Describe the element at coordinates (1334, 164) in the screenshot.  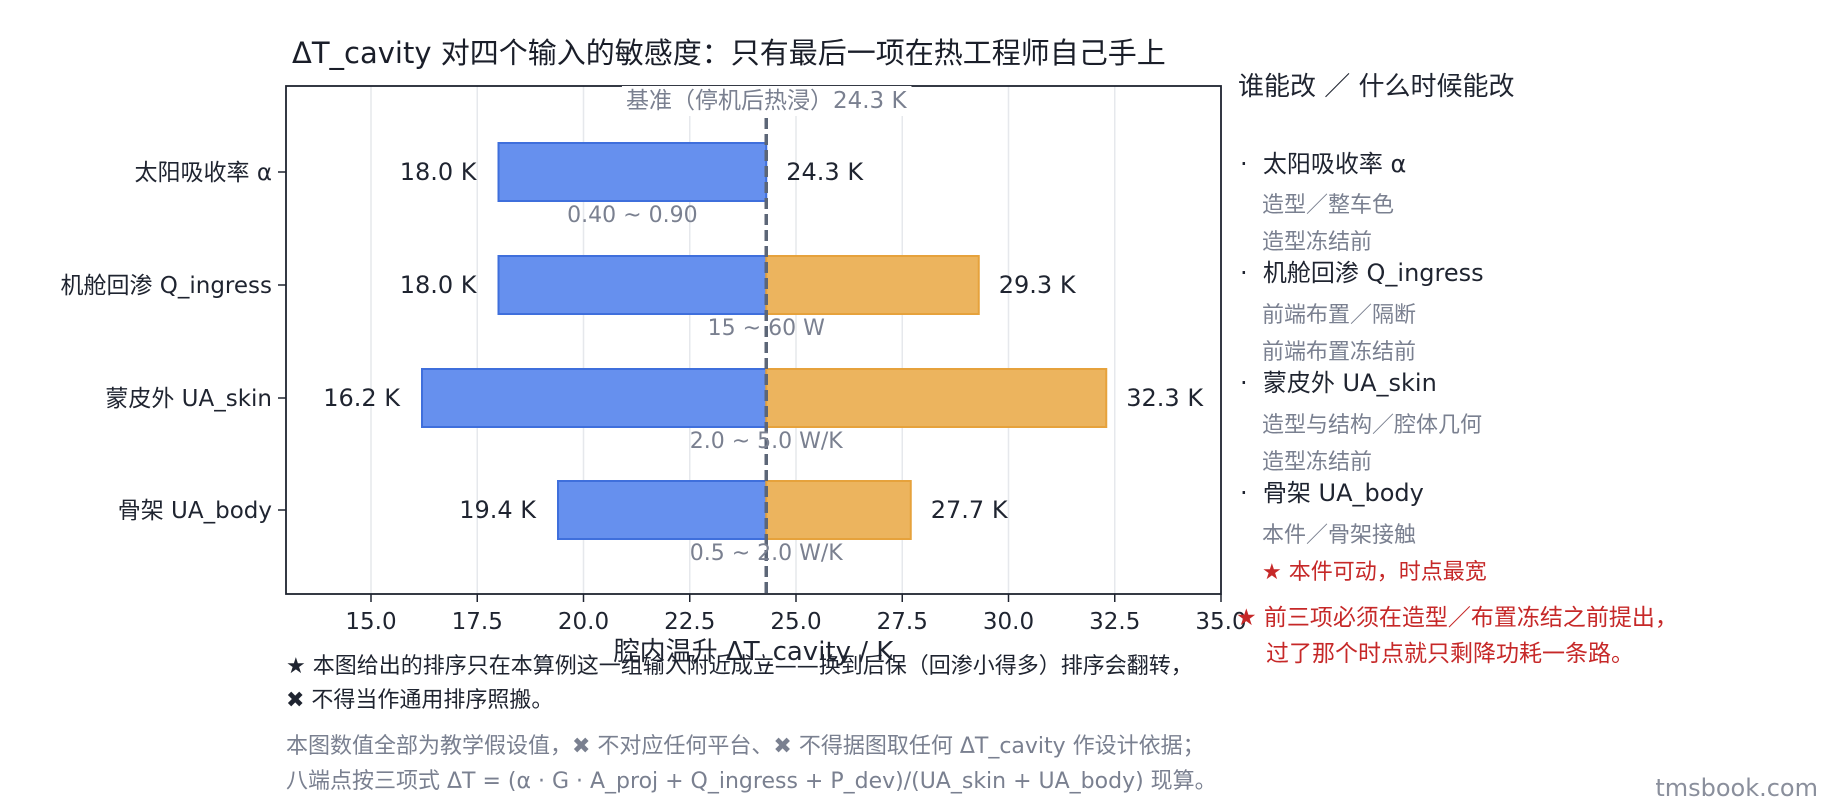
I see `side-item-label: 太阳吸收率 α` at that location.